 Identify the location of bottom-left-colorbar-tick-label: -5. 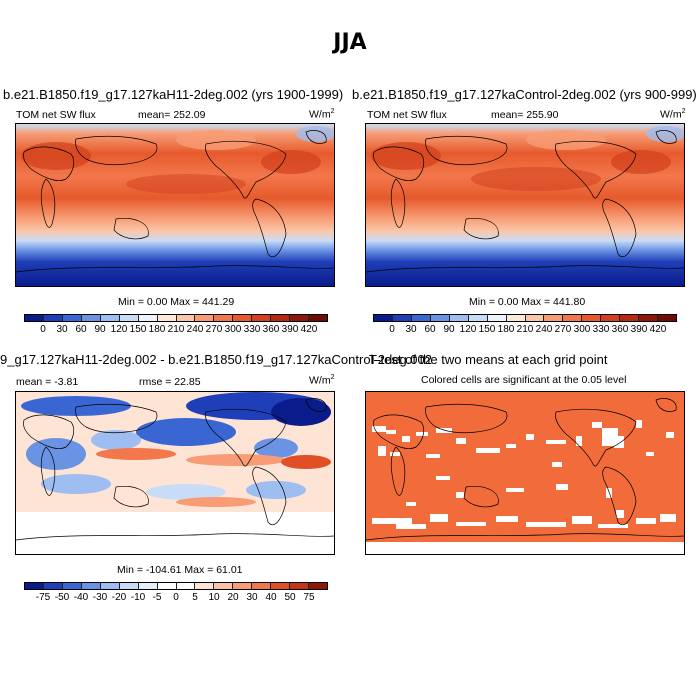
(157, 597).